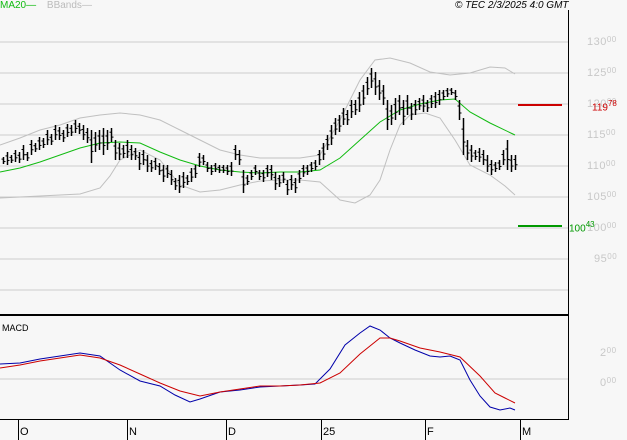  What do you see at coordinates (601, 165) in the screenshot?
I see `price-axis-label: 11000` at bounding box center [601, 165].